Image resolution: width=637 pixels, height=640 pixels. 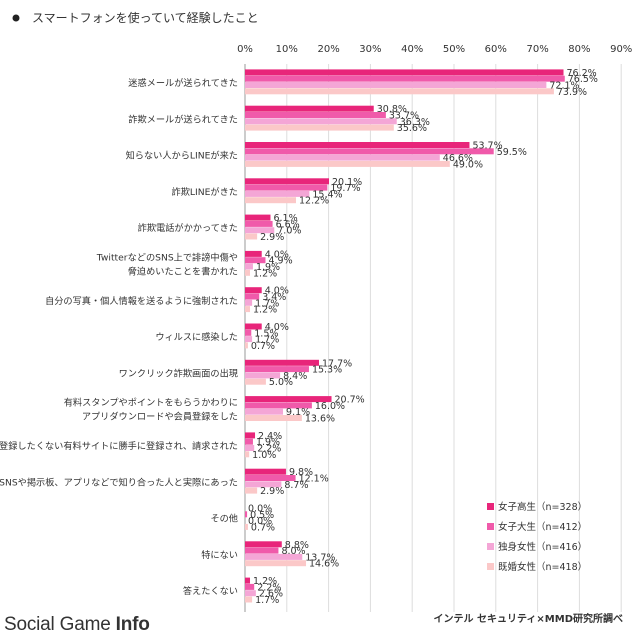 What do you see at coordinates (205, 192) in the screenshot?
I see `category-label: 詐欺LINEがきた` at bounding box center [205, 192].